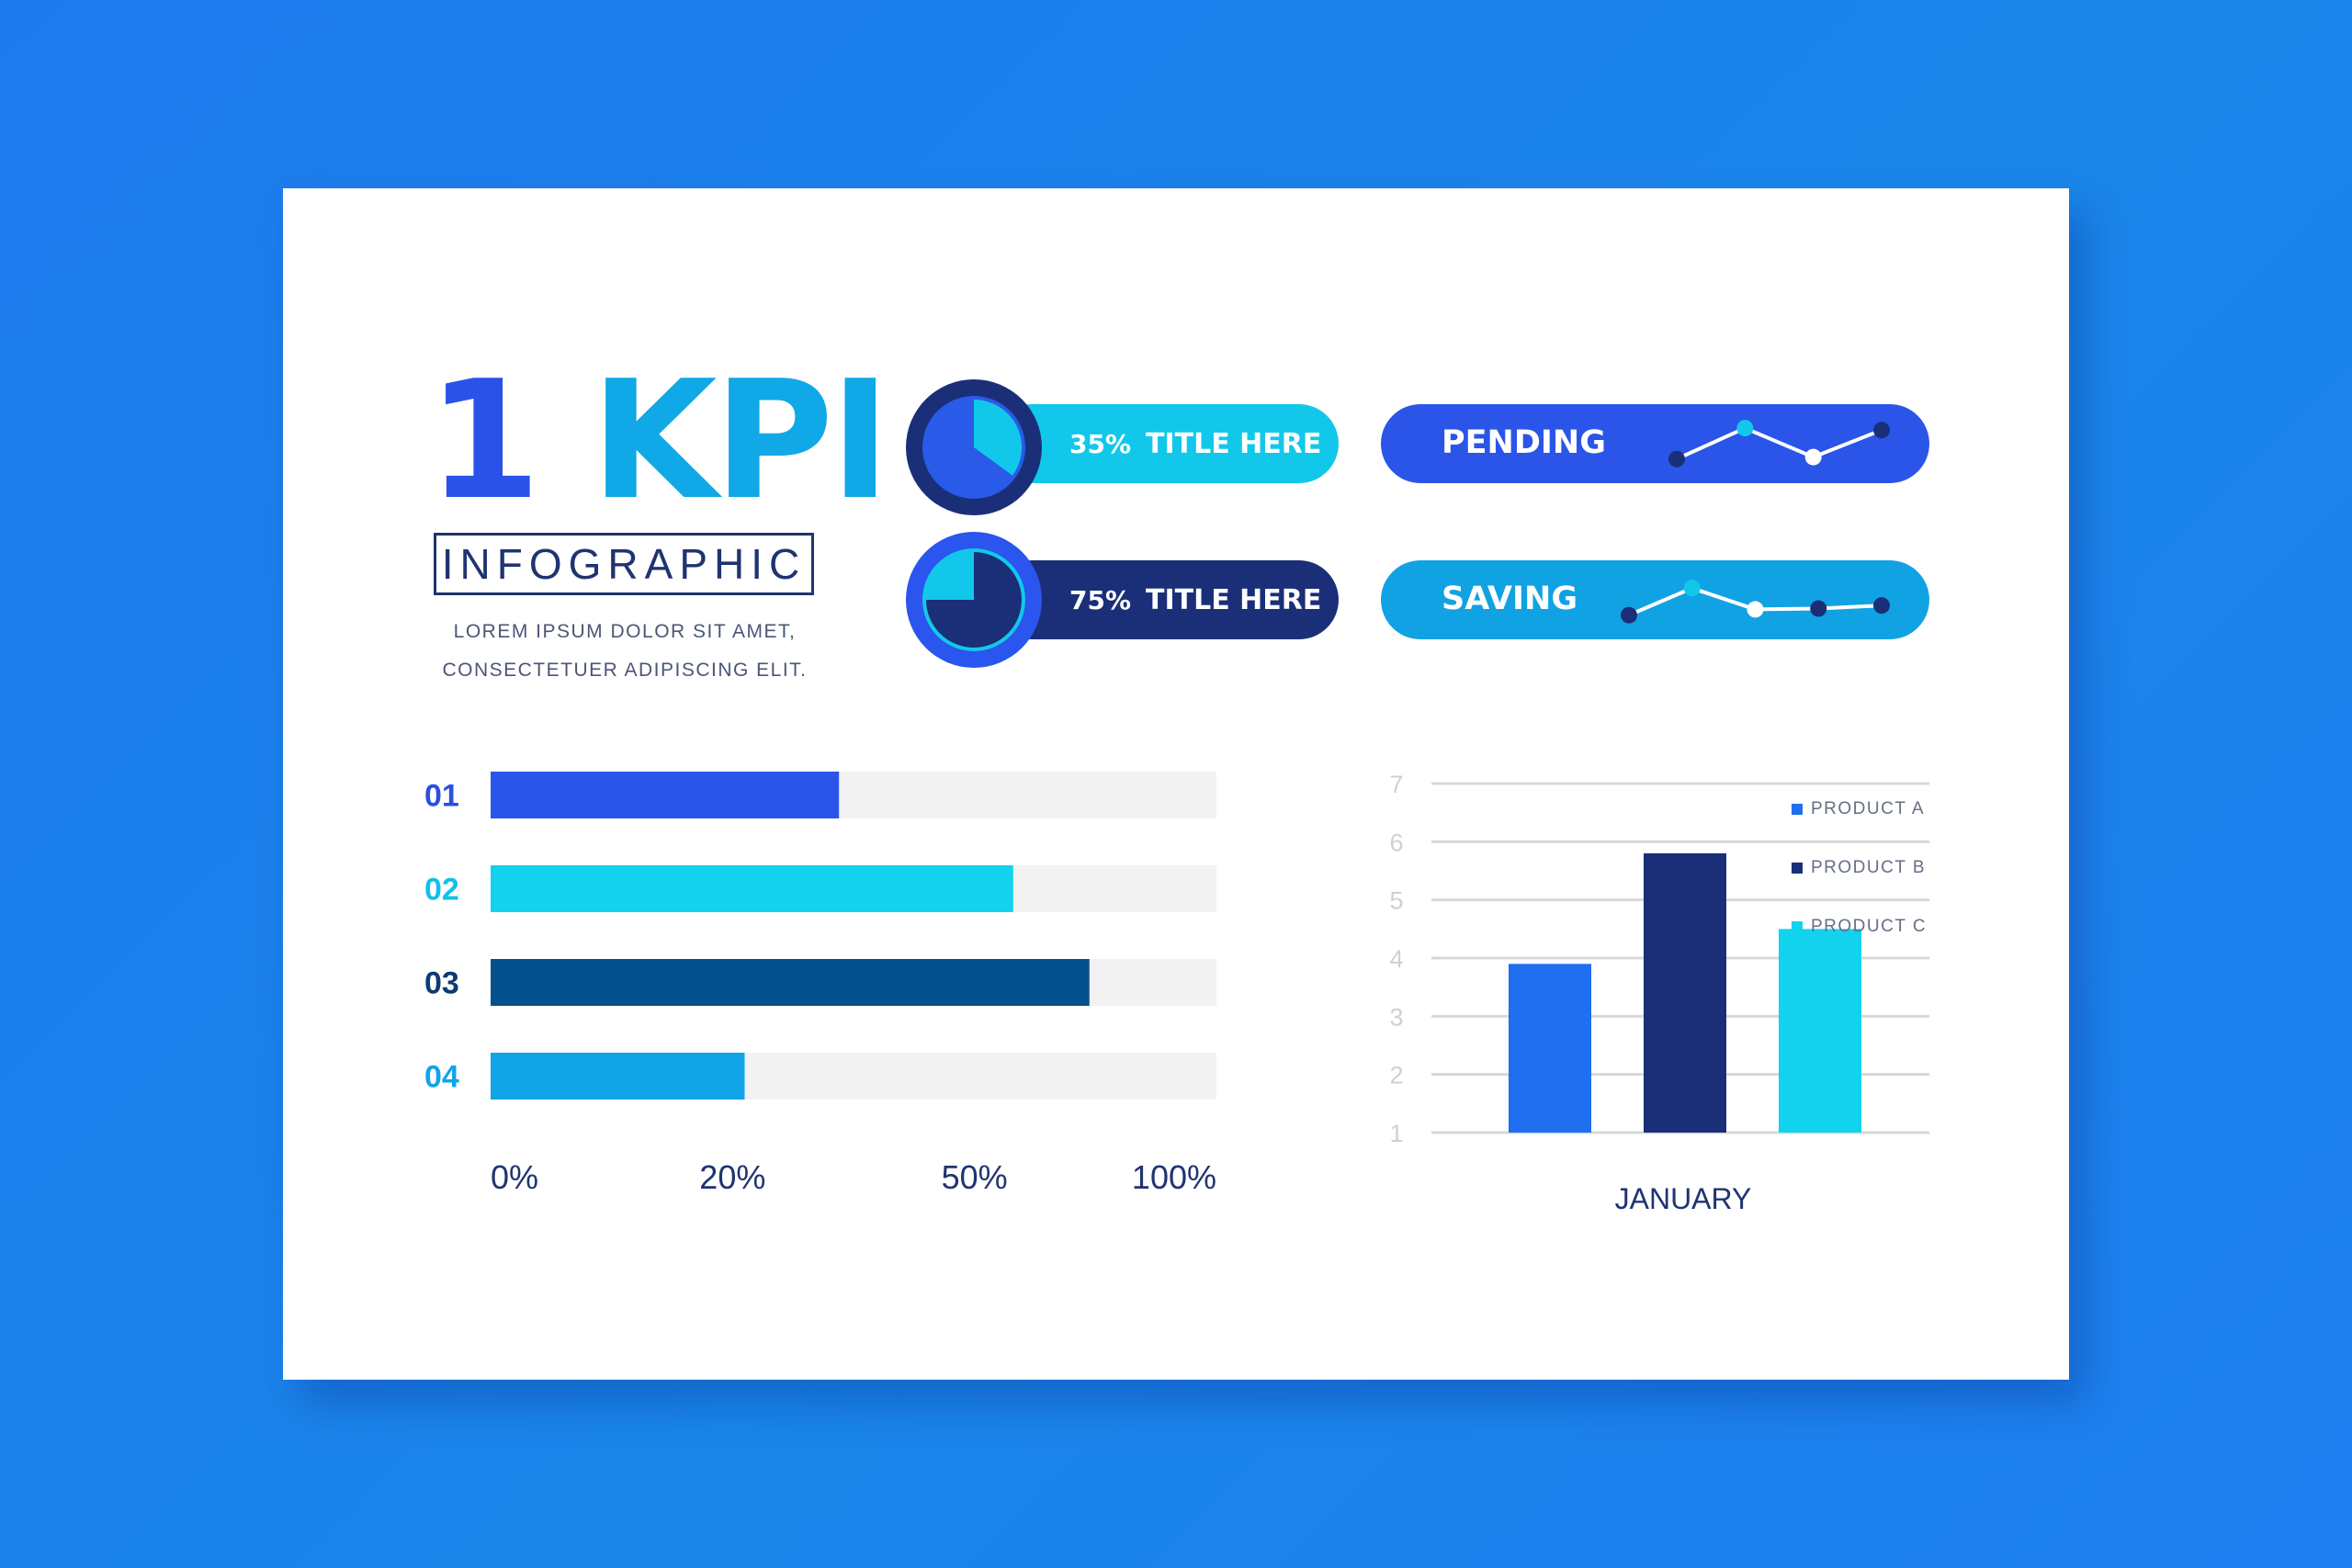 The image size is (2352, 1568). I want to click on y-tick-label: 2, so click(1396, 1076).